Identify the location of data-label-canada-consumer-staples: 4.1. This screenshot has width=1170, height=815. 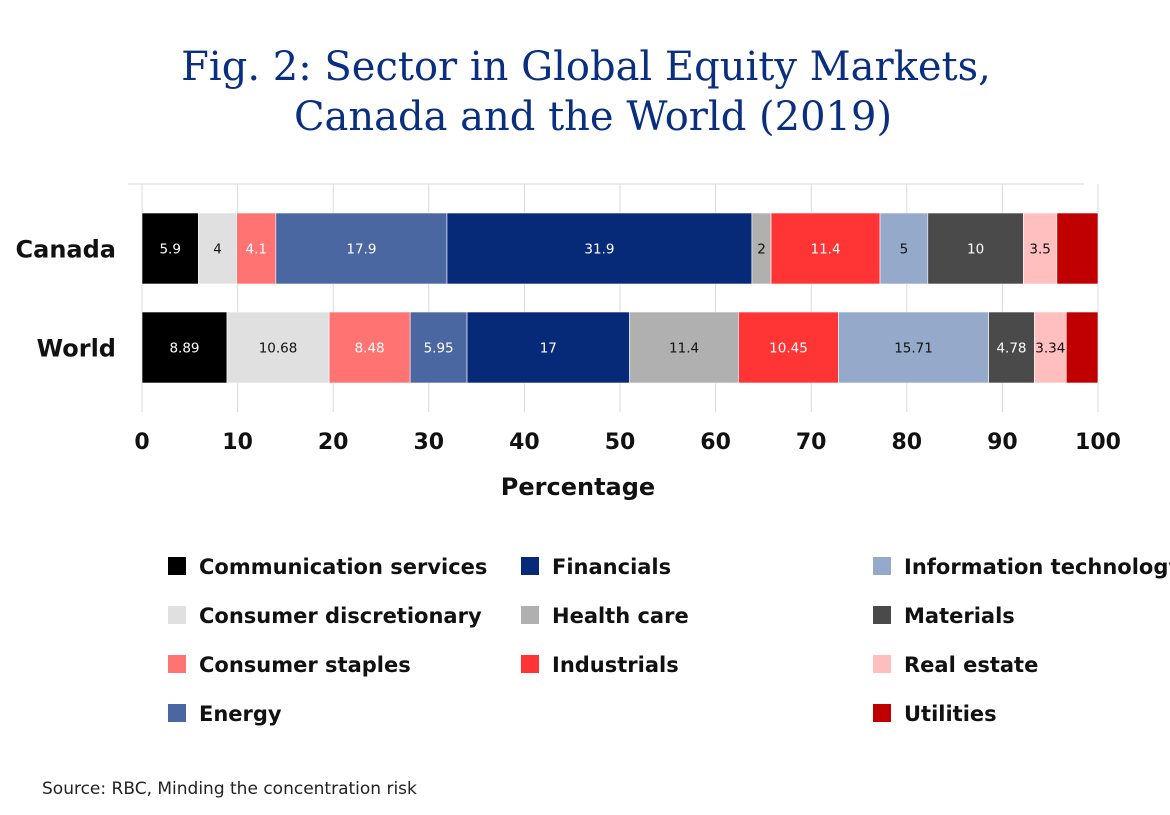
(255, 250).